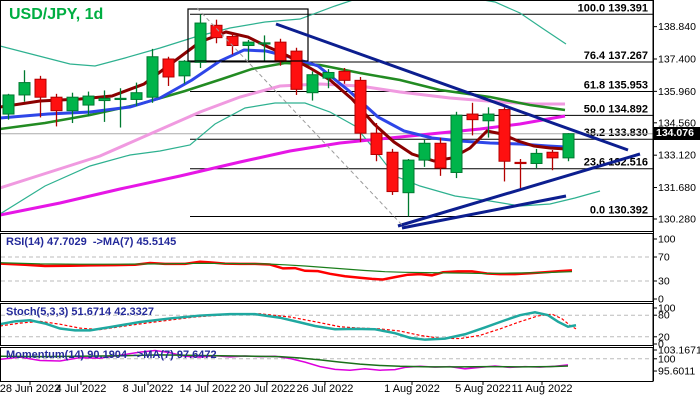 The height and width of the screenshot is (400, 700). Describe the element at coordinates (285, 361) in the screenshot. I see `momentum-ma_green-line` at that location.